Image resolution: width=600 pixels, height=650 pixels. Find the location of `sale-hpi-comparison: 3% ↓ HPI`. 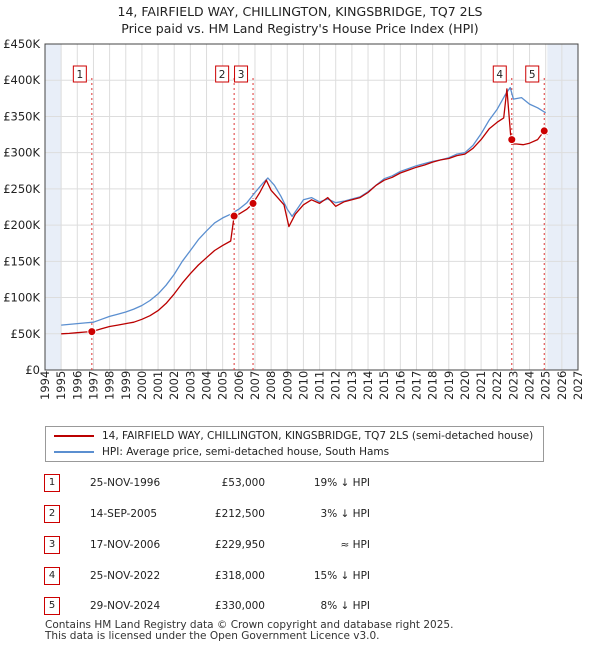

sale-hpi-comparison: 3% ↓ HPI is located at coordinates (345, 514).